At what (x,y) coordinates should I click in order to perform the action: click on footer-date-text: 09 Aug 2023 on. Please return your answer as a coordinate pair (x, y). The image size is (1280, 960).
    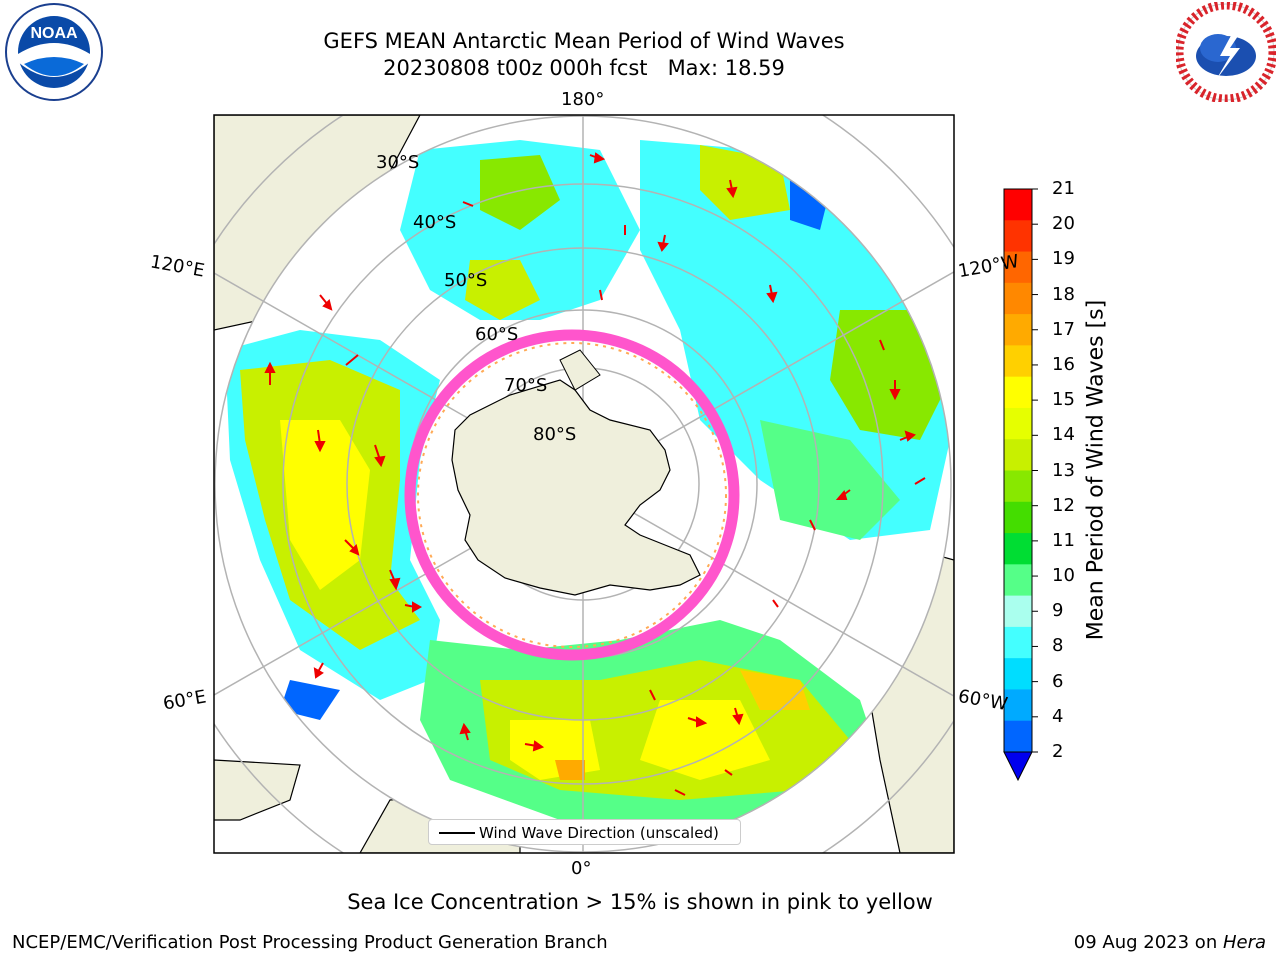
    Looking at the image, I should click on (1148, 942).